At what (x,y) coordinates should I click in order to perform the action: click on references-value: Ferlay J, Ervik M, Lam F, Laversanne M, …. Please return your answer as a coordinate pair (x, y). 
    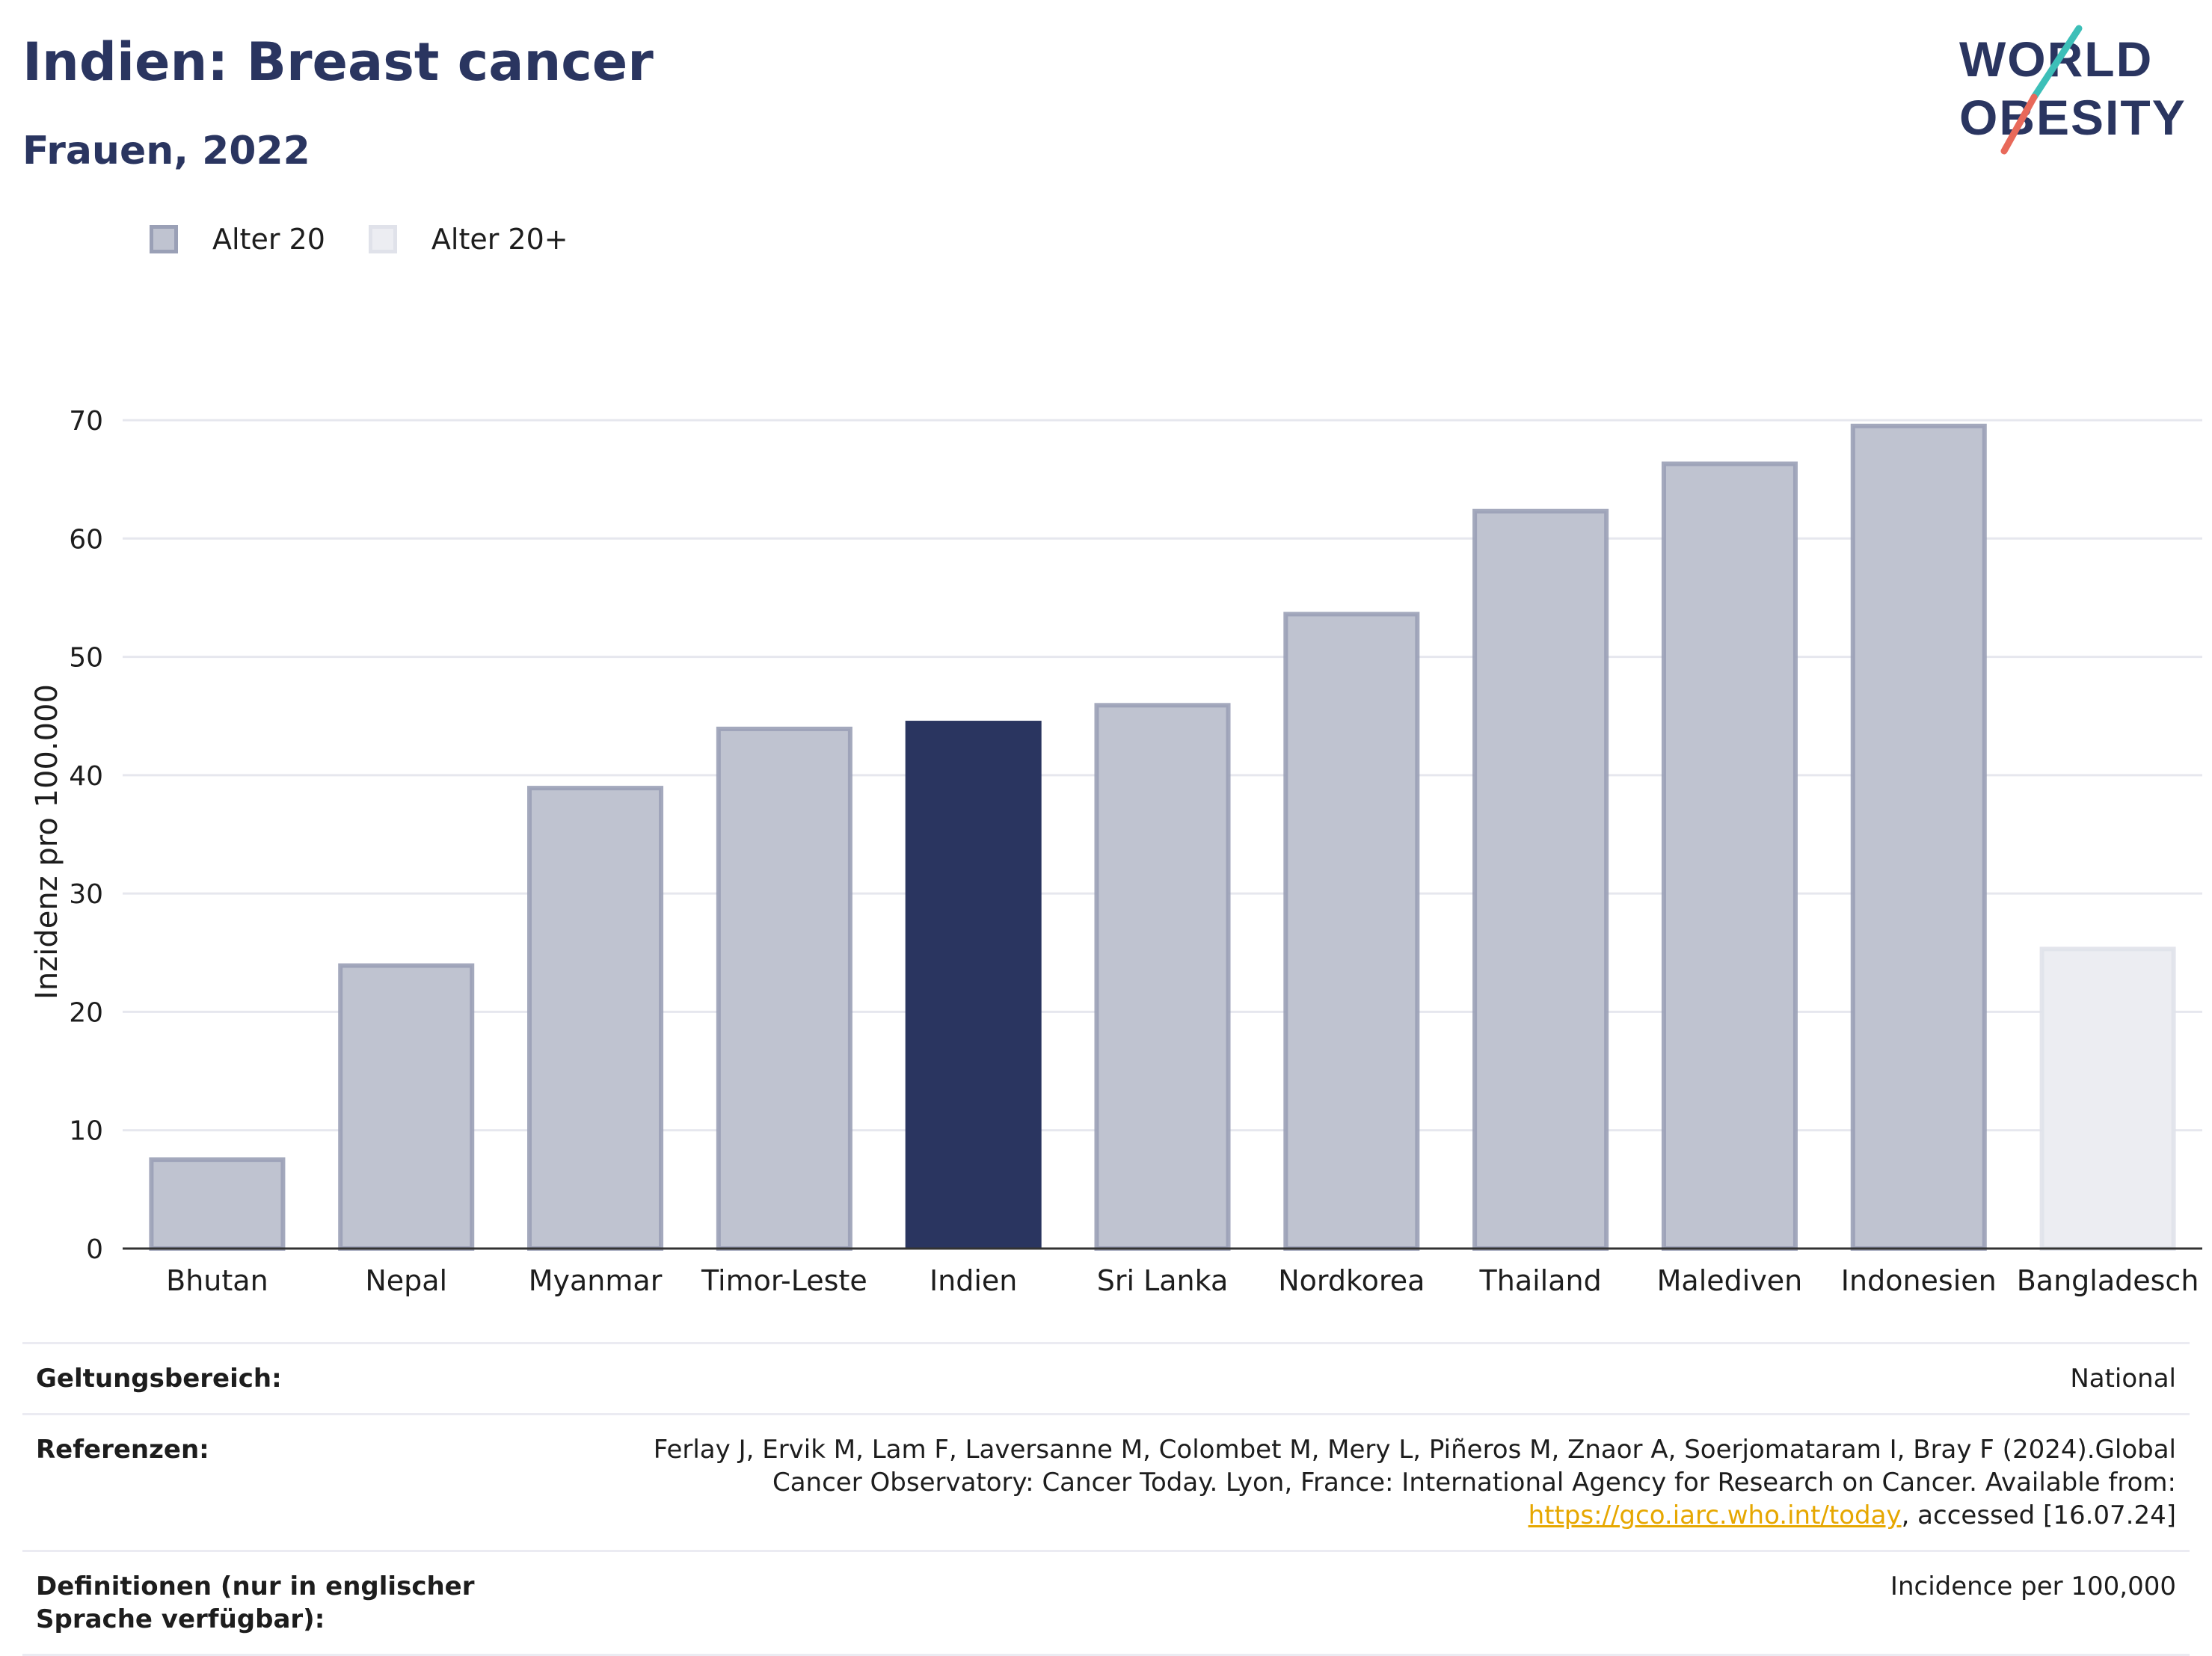
    Looking at the image, I should click on (1391, 1482).